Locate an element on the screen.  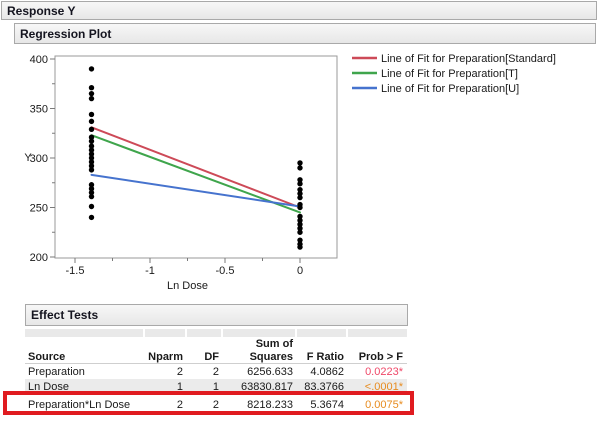
cell-source: Ln Dose is located at coordinates (48, 386).